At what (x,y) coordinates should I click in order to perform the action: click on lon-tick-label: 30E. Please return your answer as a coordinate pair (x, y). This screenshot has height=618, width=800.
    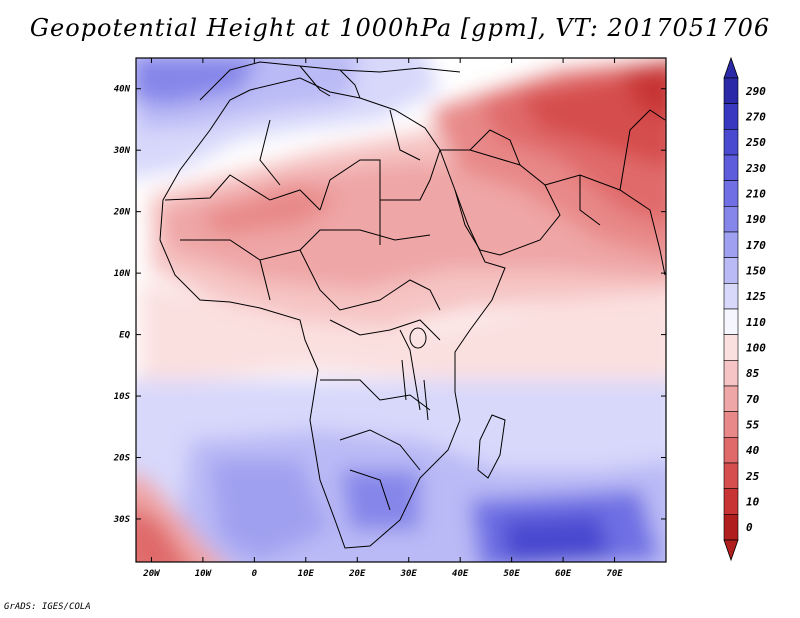
    Looking at the image, I should click on (409, 574).